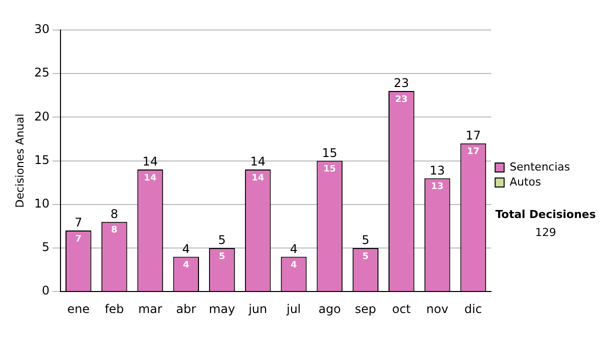 This screenshot has width=600, height=340. Describe the element at coordinates (329, 169) in the screenshot. I see `data-label: 15` at that location.